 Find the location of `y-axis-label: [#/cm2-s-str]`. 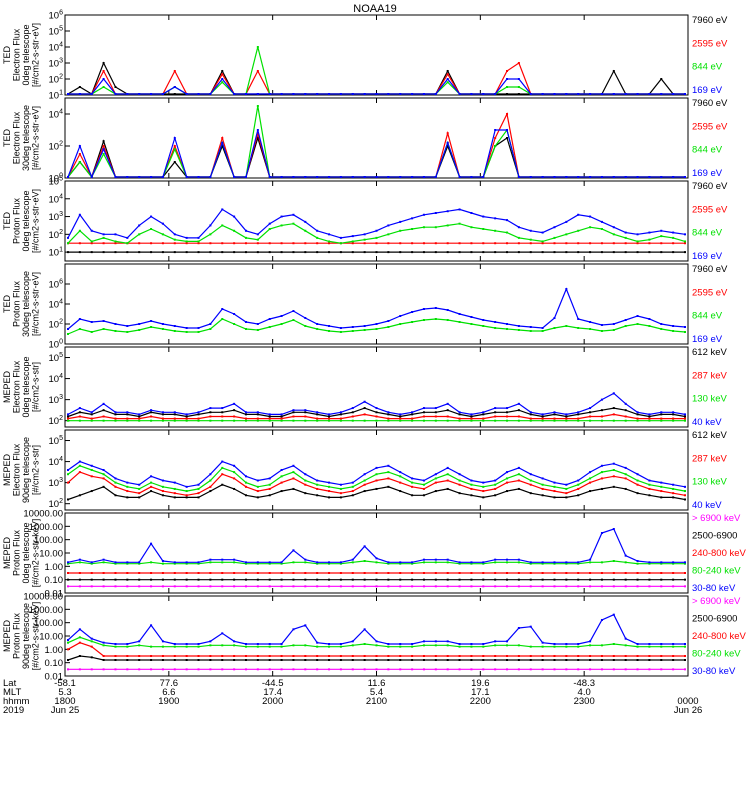

y-axis-label: [#/cm2-s-str] is located at coordinates (36, 470).